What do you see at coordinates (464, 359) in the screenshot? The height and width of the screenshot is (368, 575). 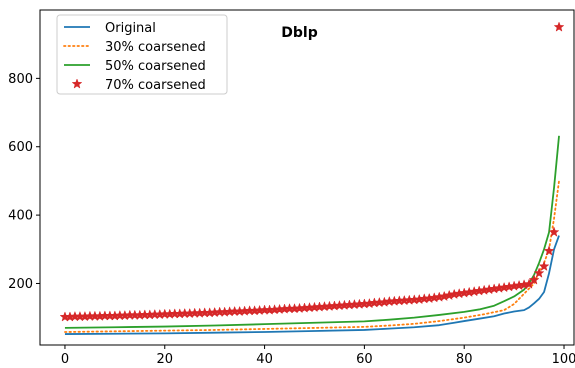 I see `x-tick-label: 80` at bounding box center [464, 359].